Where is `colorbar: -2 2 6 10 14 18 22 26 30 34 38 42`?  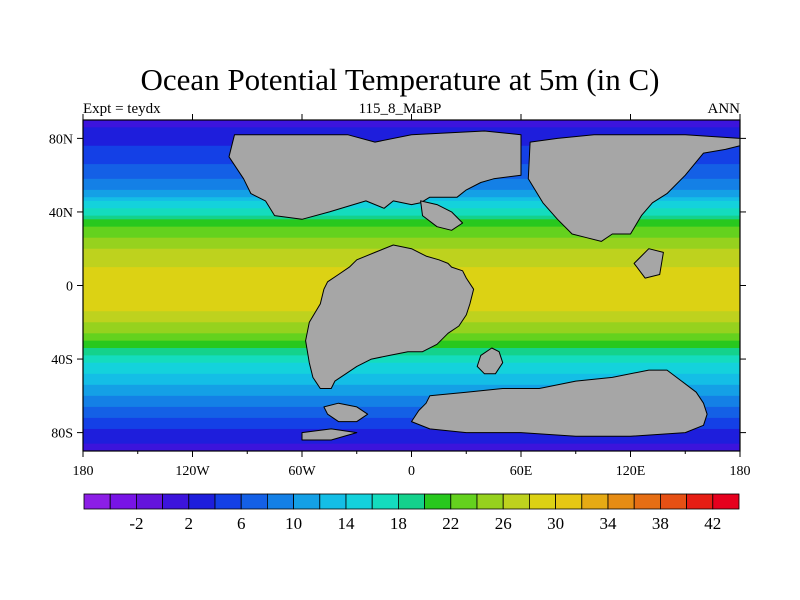 colorbar: -2 2 6 10 14 18 22 26 30 34 38 42 is located at coordinates (411, 513).